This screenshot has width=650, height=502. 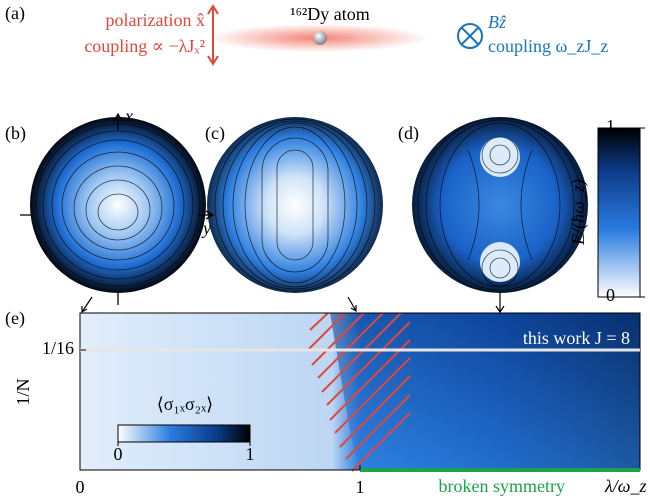 I want to click on coupling-right: coupling ω_zJ_z, so click(x=548, y=46).